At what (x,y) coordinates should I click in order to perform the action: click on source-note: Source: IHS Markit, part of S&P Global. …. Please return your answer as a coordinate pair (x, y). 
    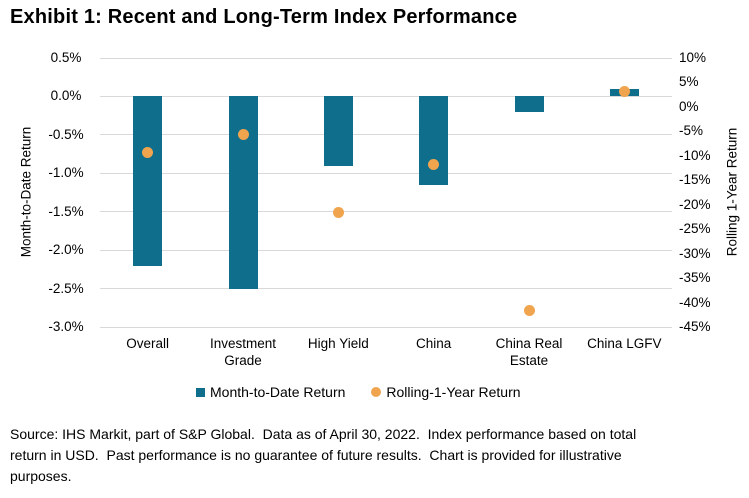
    Looking at the image, I should click on (323, 455).